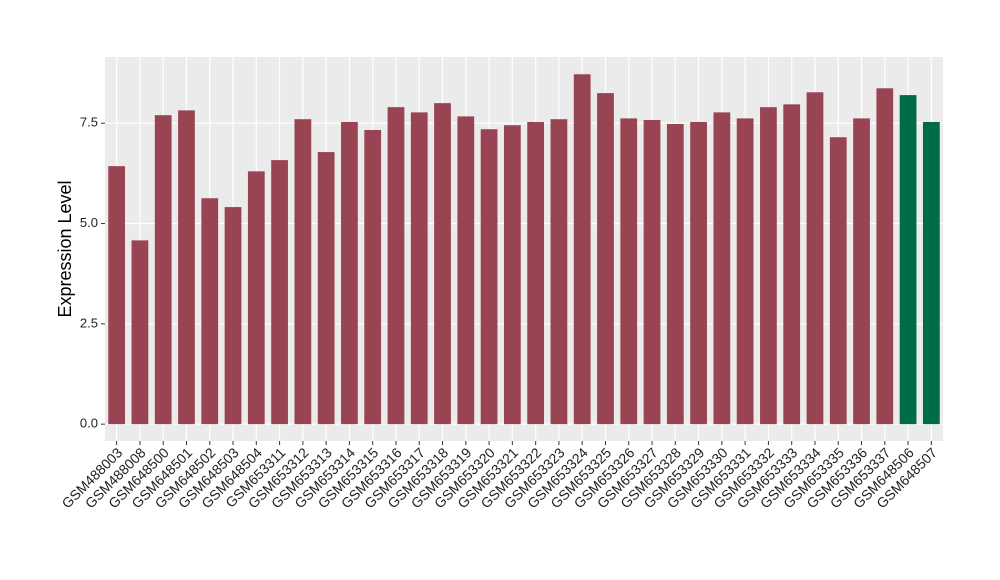  Describe the element at coordinates (65, 248) in the screenshot. I see `y-axis-label: Expression Level` at that location.